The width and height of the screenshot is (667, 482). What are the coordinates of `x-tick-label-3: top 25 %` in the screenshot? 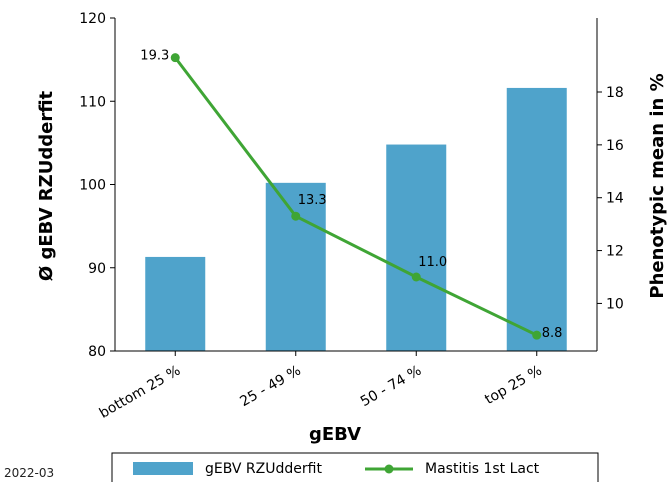 It's located at (513, 385).